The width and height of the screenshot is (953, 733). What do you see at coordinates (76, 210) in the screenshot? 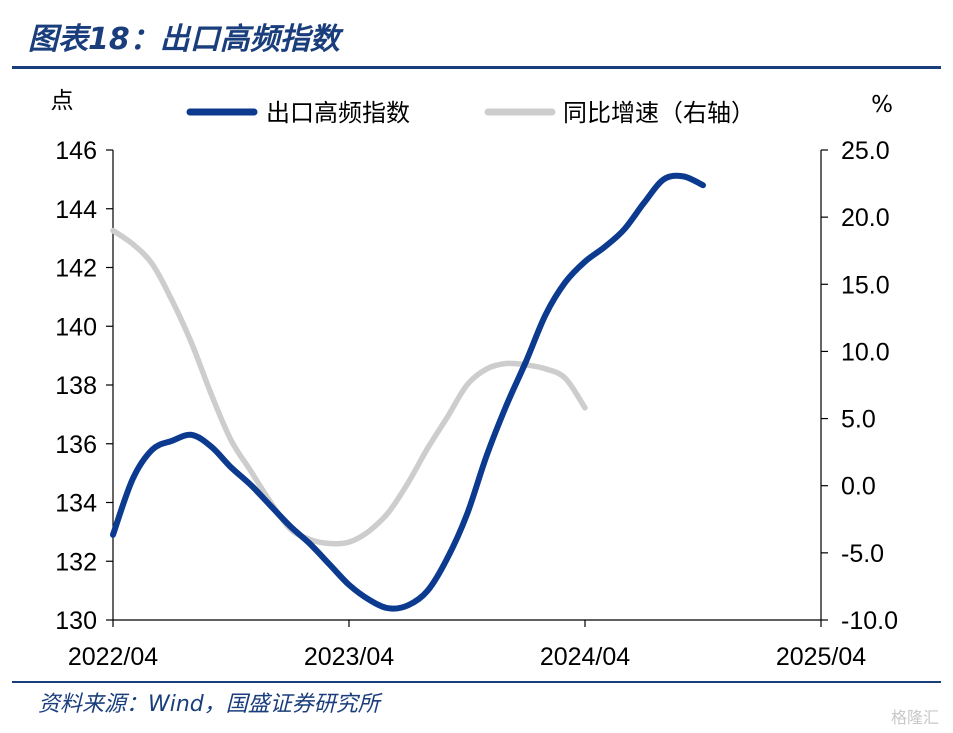
I see `left-y-tick-label: 144` at bounding box center [76, 210].